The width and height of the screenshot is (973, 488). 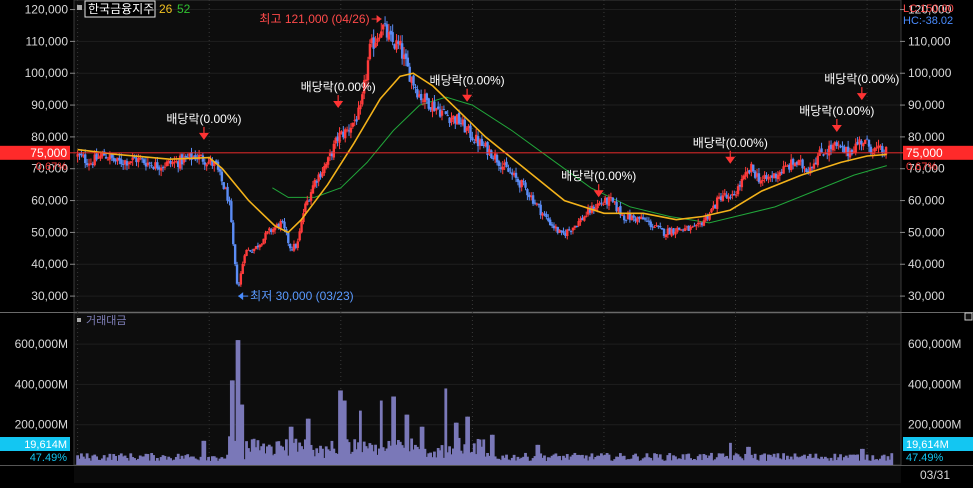 What do you see at coordinates (79, 7) in the screenshot?
I see `legend-handle` at bounding box center [79, 7].